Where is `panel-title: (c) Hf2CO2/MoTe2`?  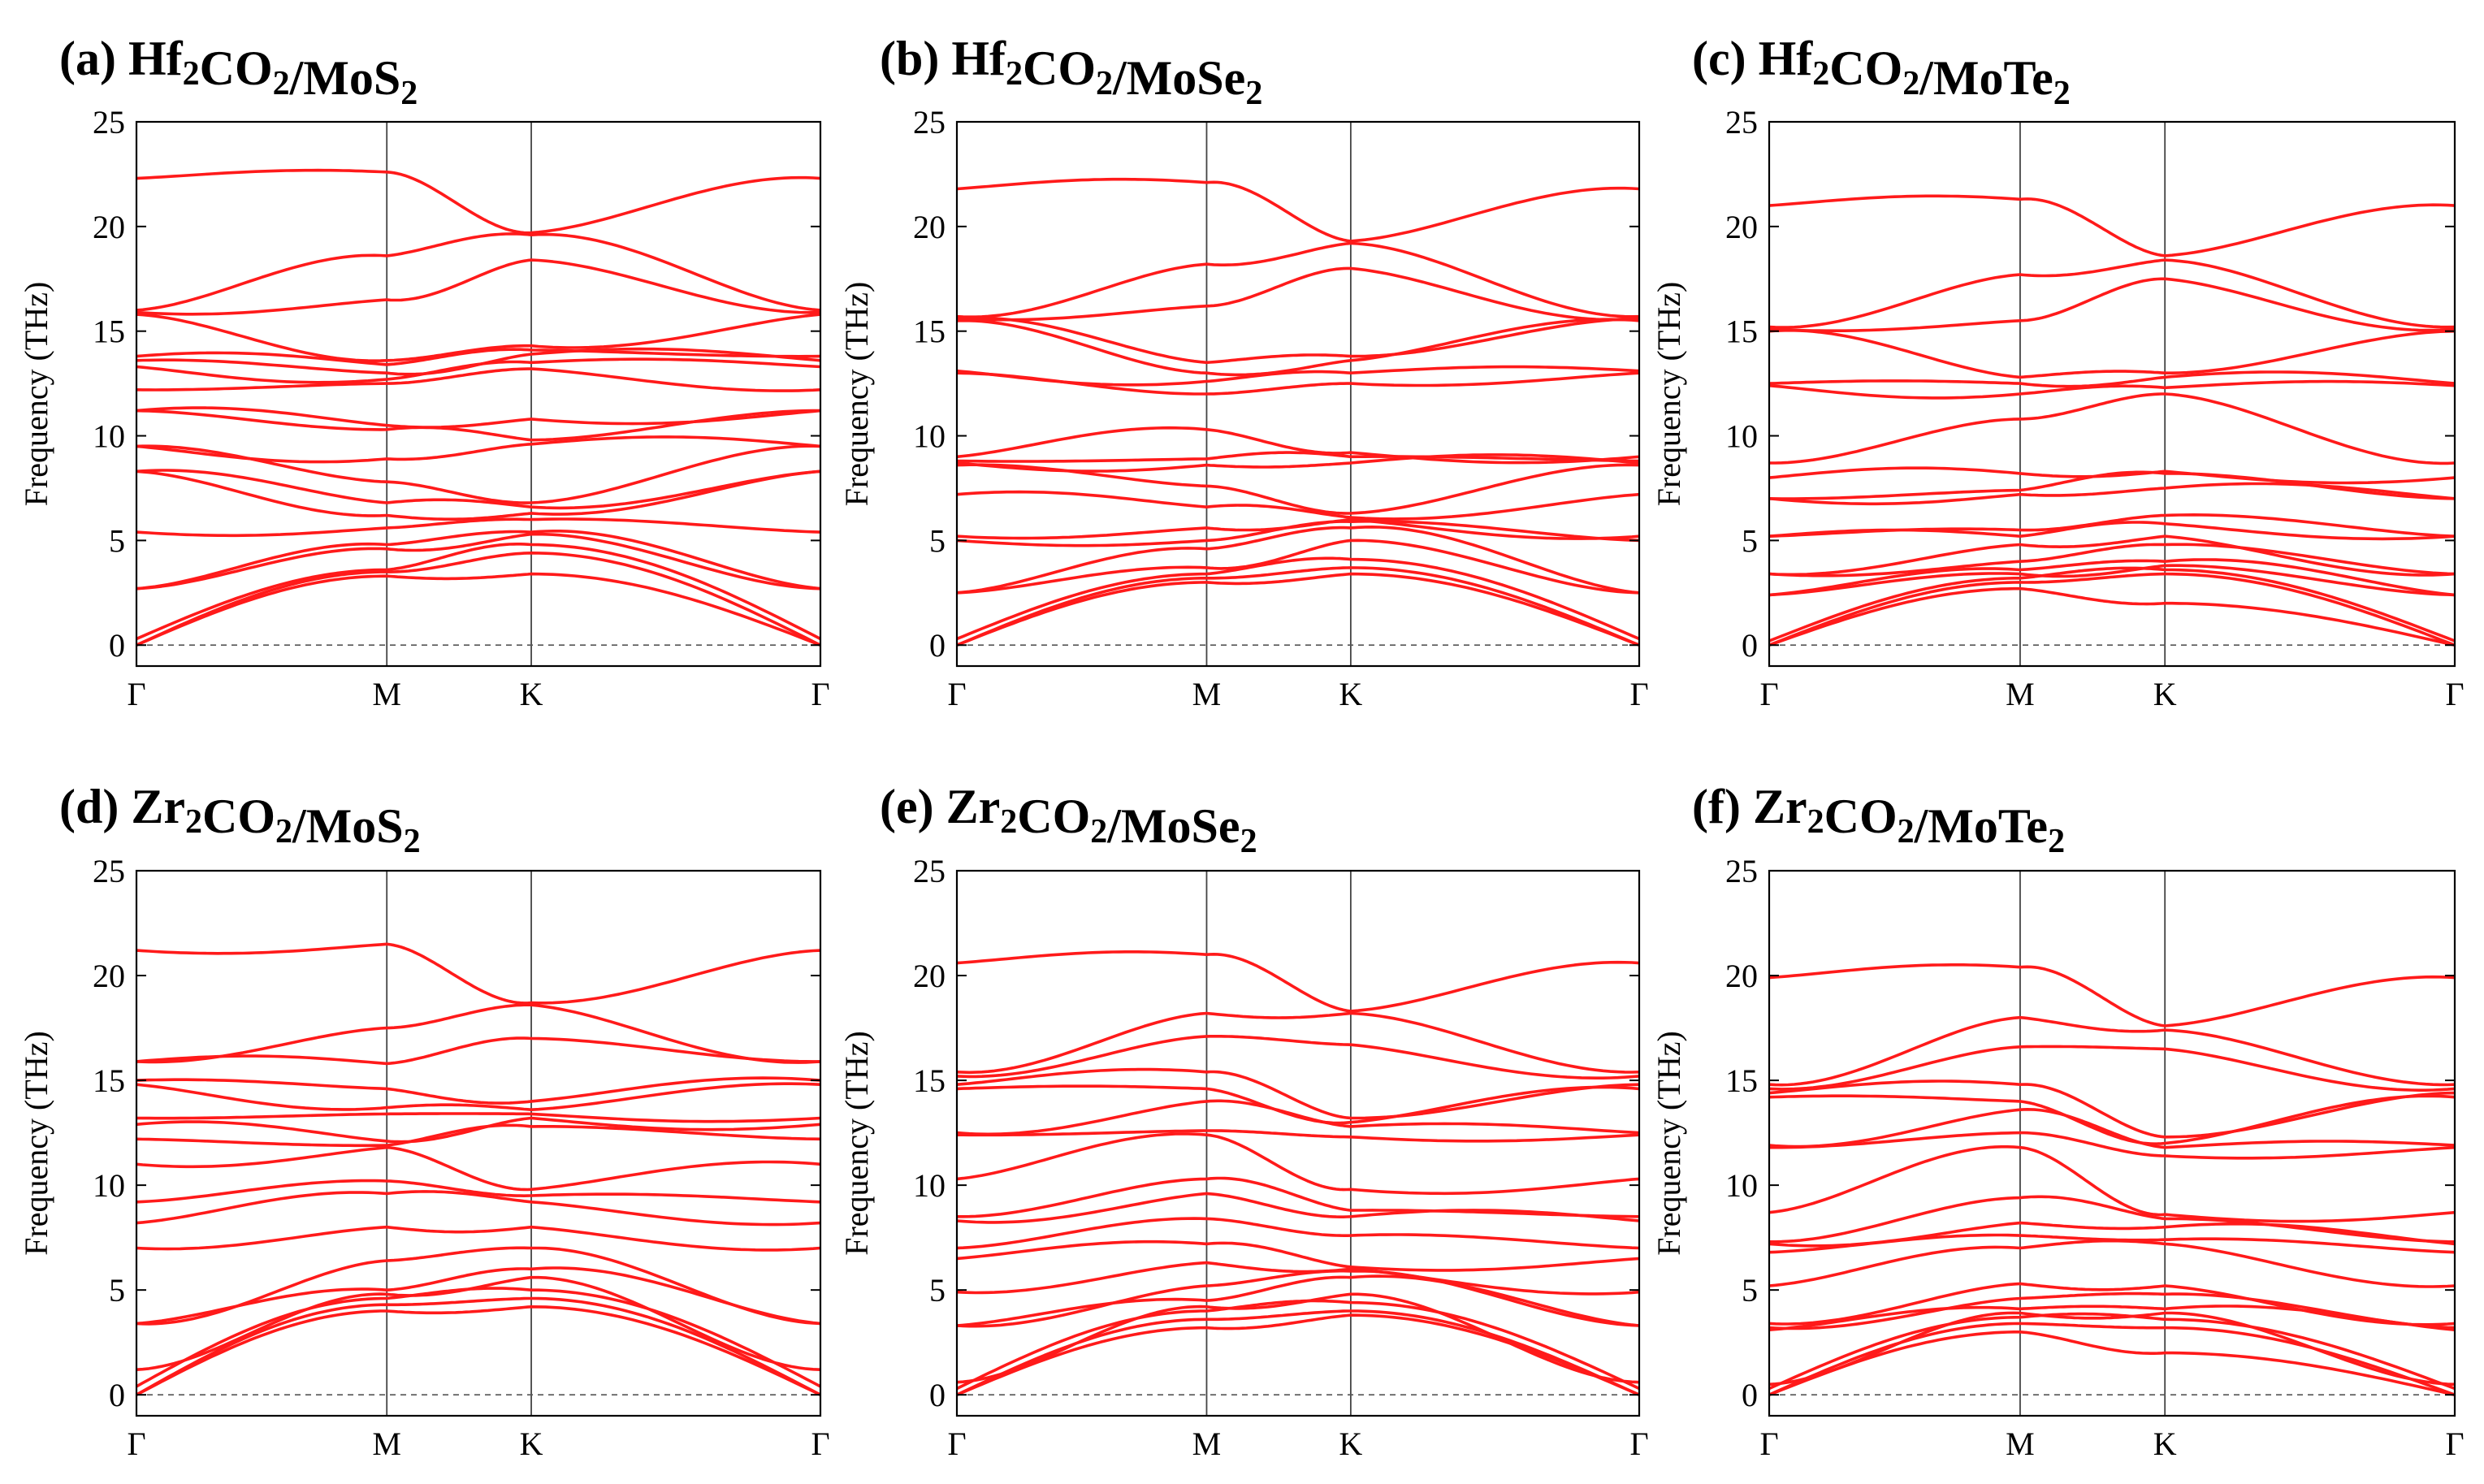
panel-title: (c) Hf2CO2/MoTe2 is located at coordinates (1881, 72).